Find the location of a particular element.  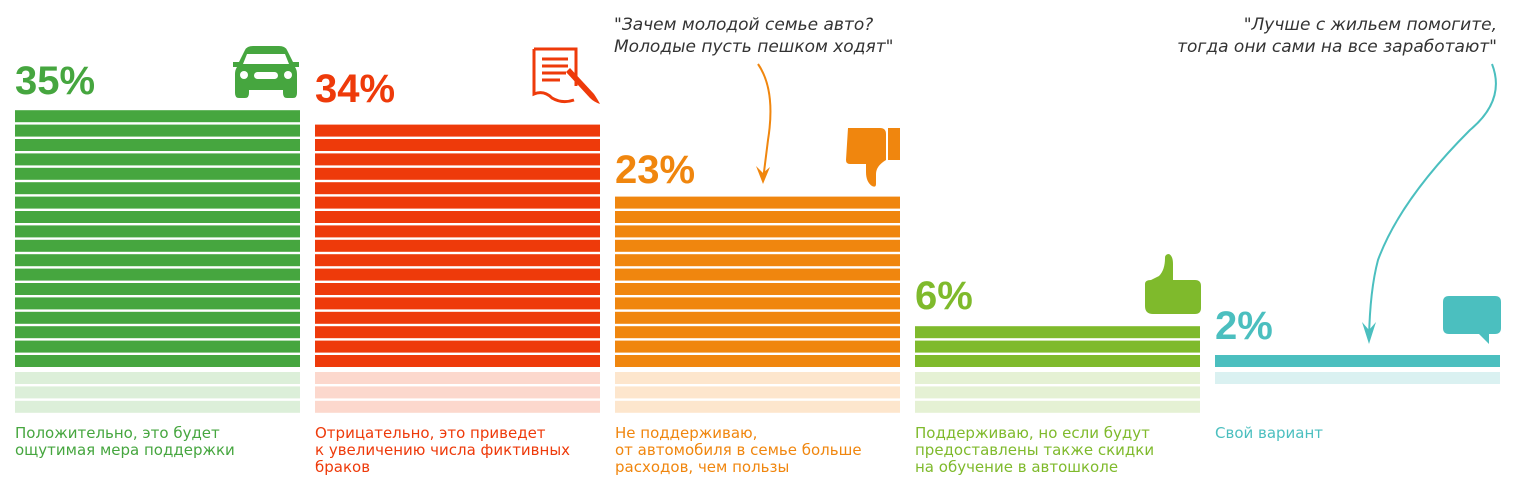

quote-line: "Лучше с жильем помогите, is located at coordinates (1370, 25).